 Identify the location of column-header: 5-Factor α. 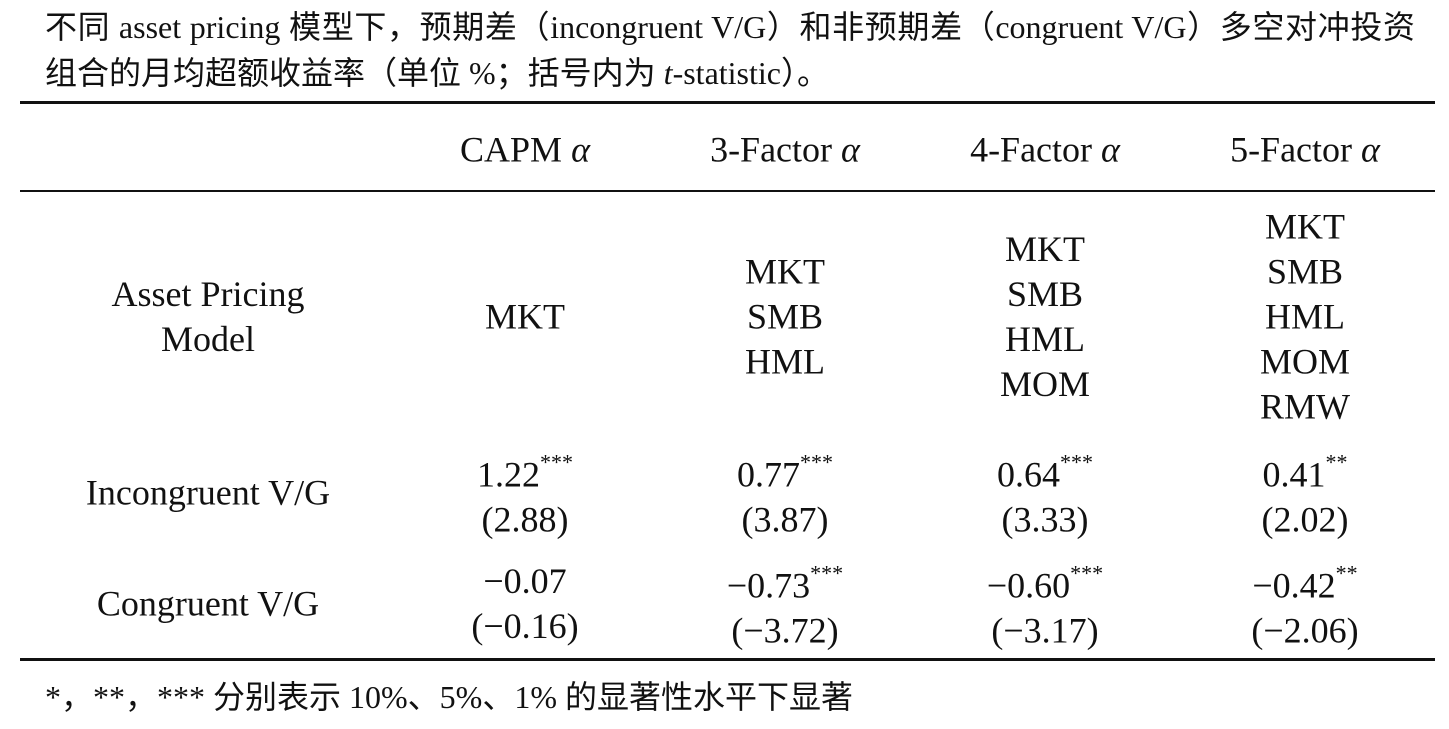
(1305, 150).